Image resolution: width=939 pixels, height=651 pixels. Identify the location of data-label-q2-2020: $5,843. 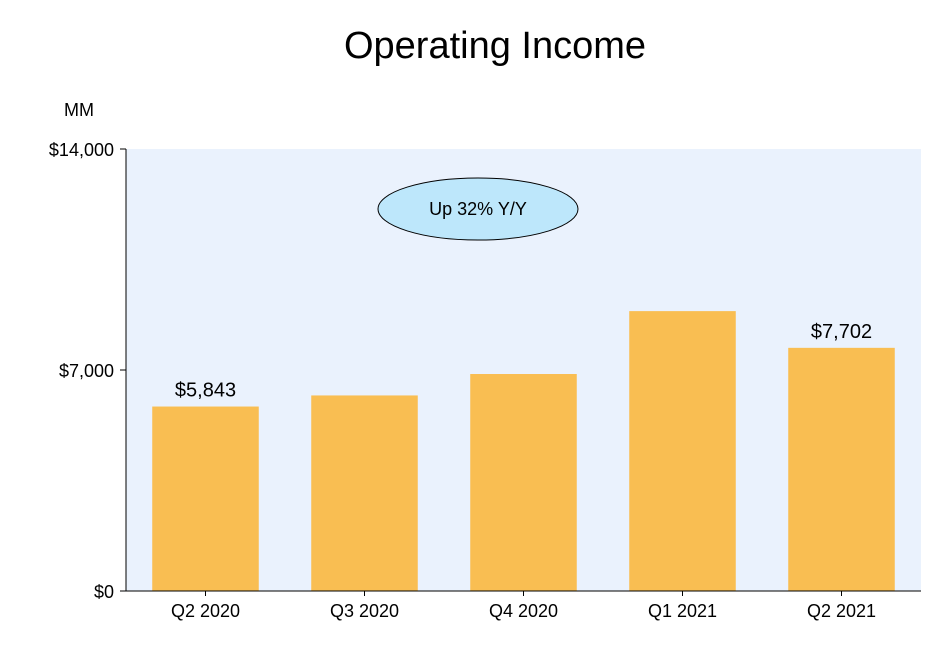
(205, 391).